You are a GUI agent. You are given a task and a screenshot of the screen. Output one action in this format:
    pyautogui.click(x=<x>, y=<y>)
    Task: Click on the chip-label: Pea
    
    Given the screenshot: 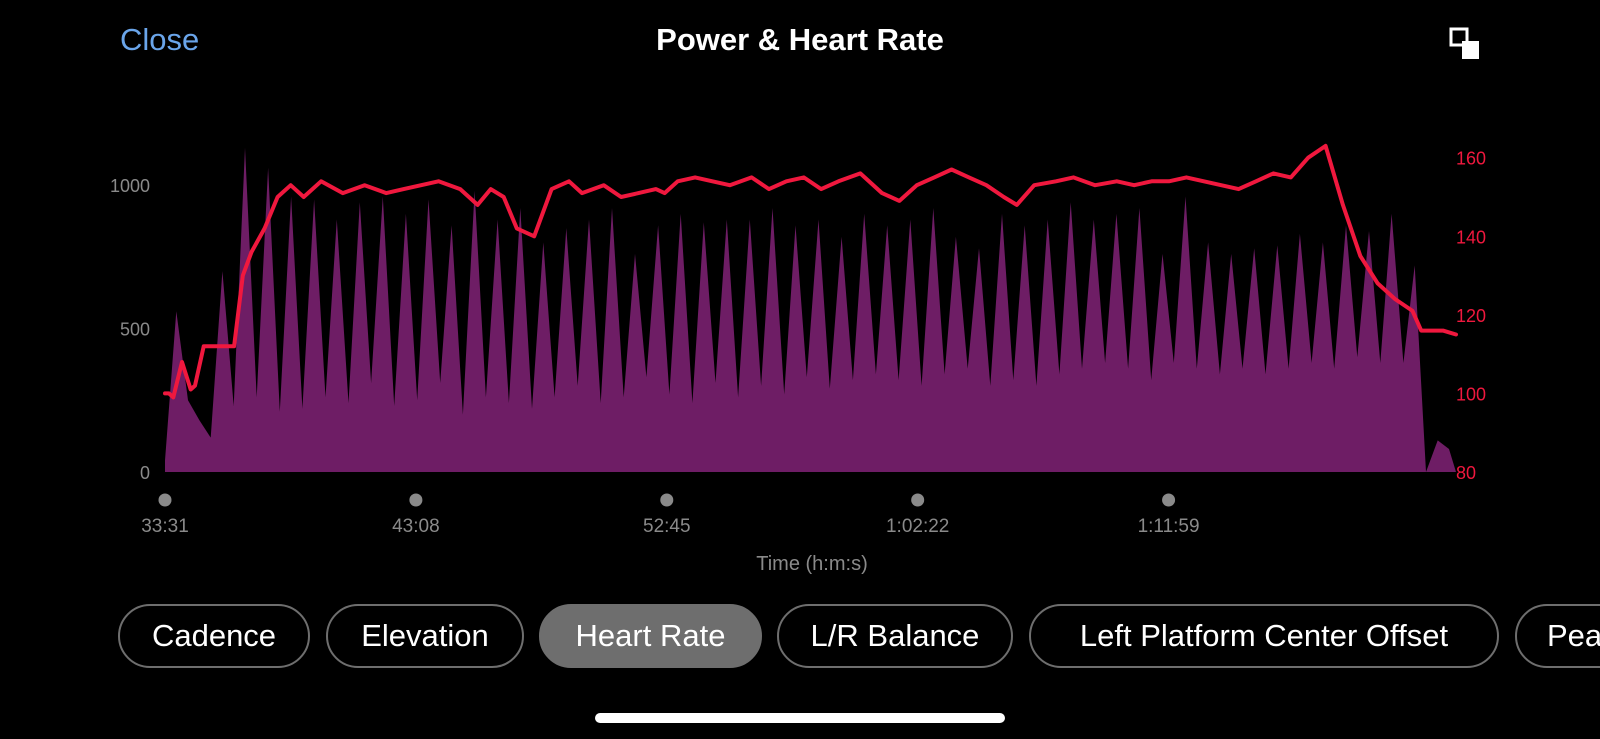 What is the action you would take?
    pyautogui.click(x=1573, y=635)
    